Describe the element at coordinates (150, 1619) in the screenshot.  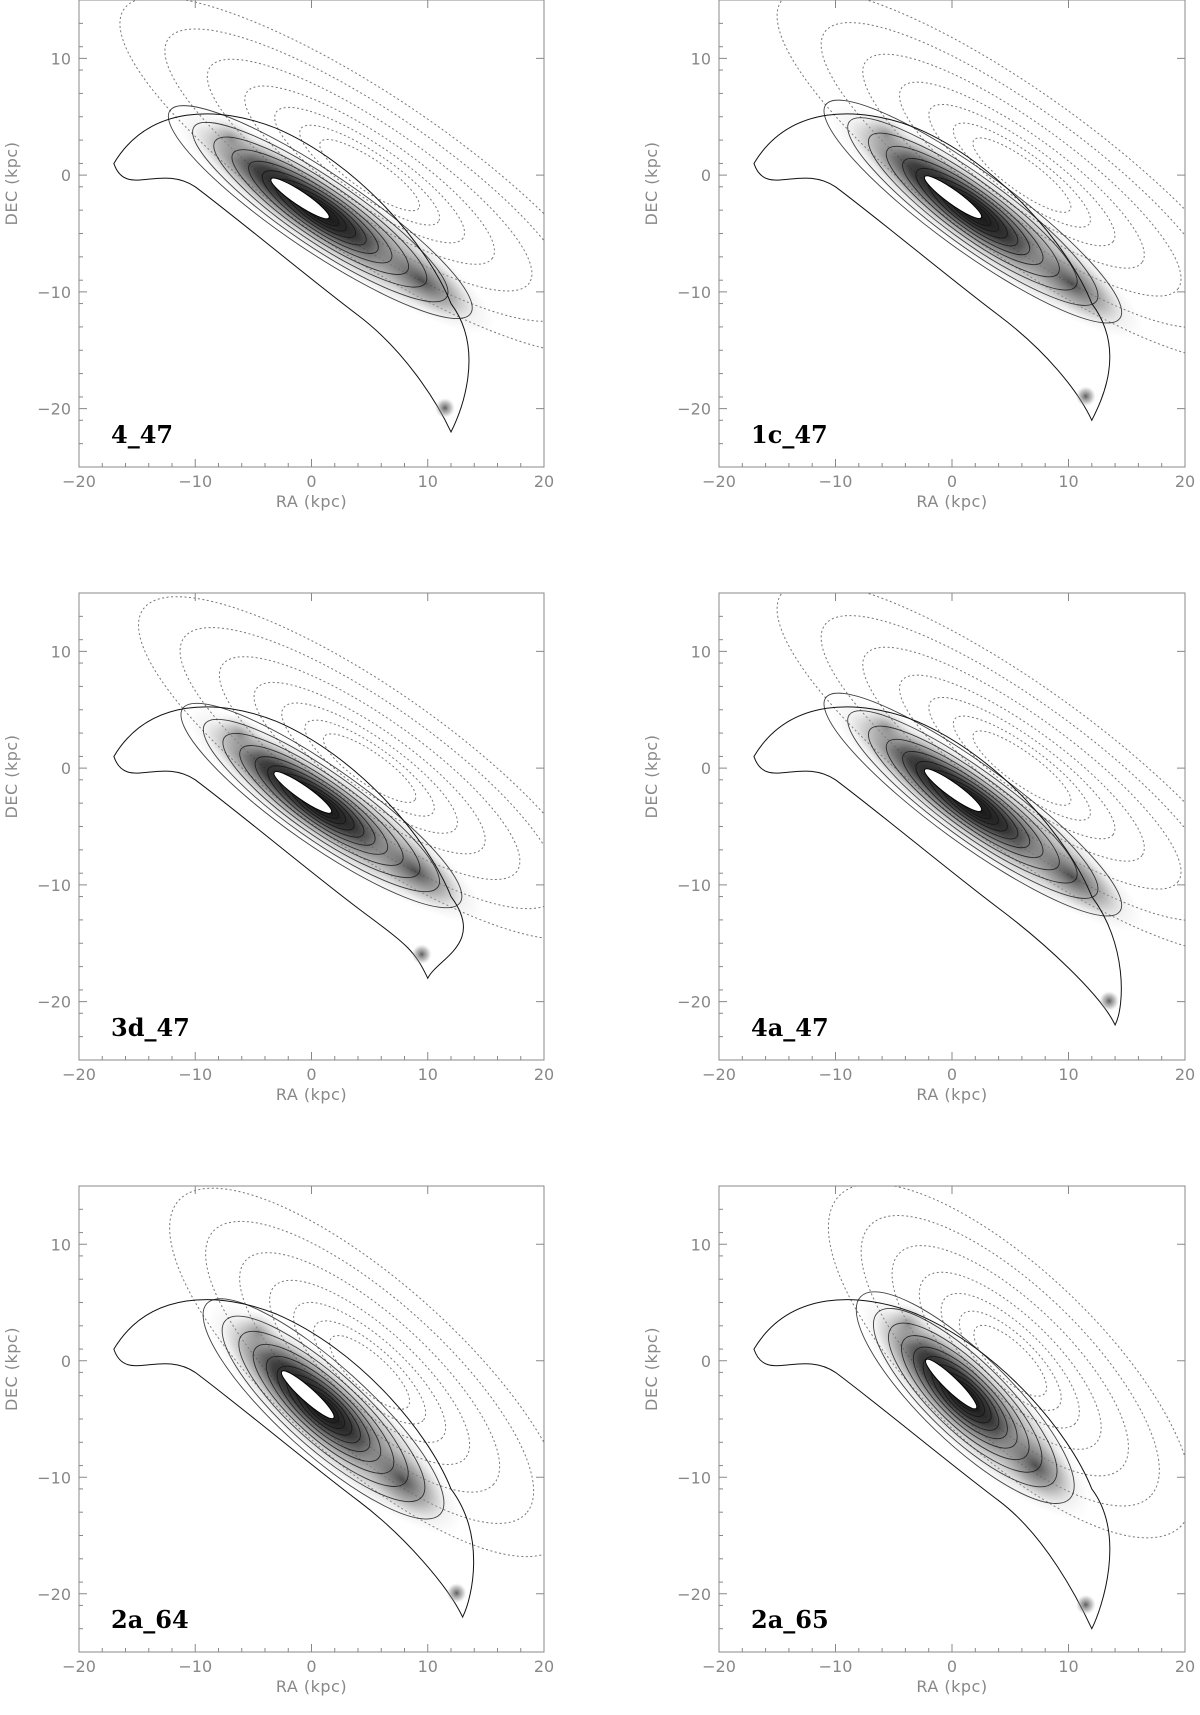
I see `panel-label: 2a_64` at that location.